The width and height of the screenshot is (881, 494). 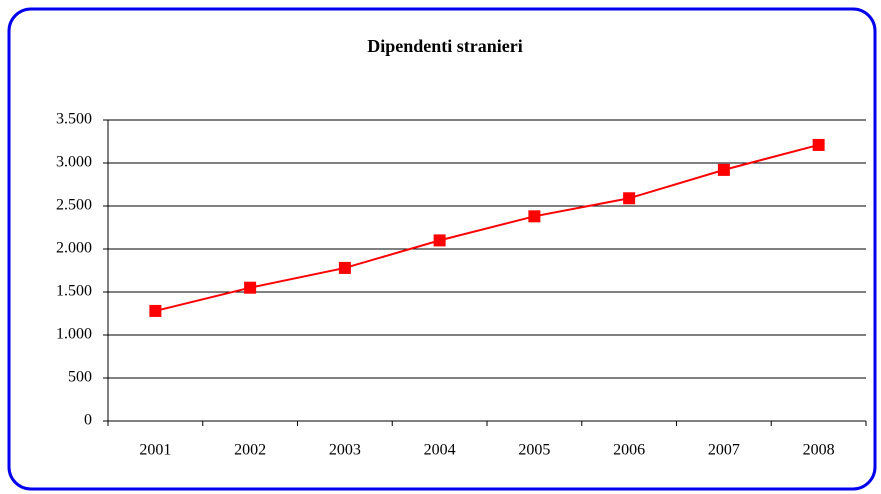 I want to click on y-tick-label: 1.500, so click(x=74, y=291).